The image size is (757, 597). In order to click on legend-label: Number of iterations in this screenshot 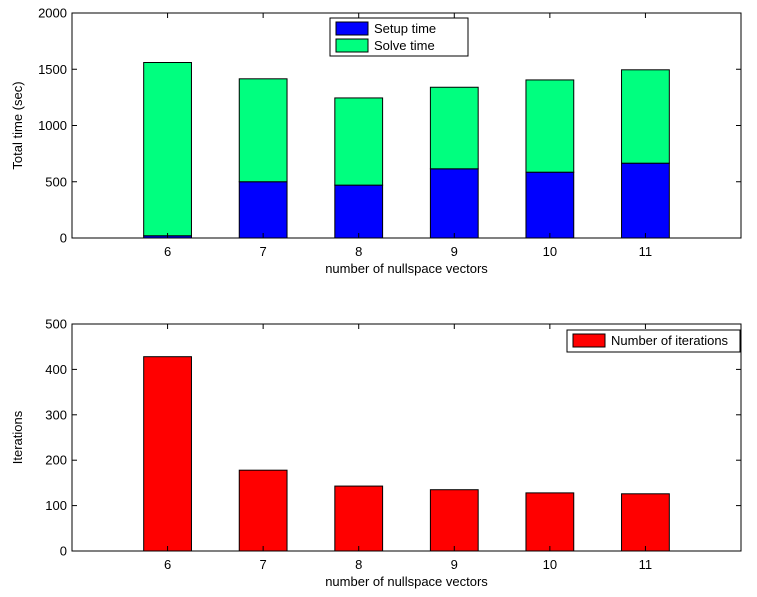, I will do `click(670, 340)`.